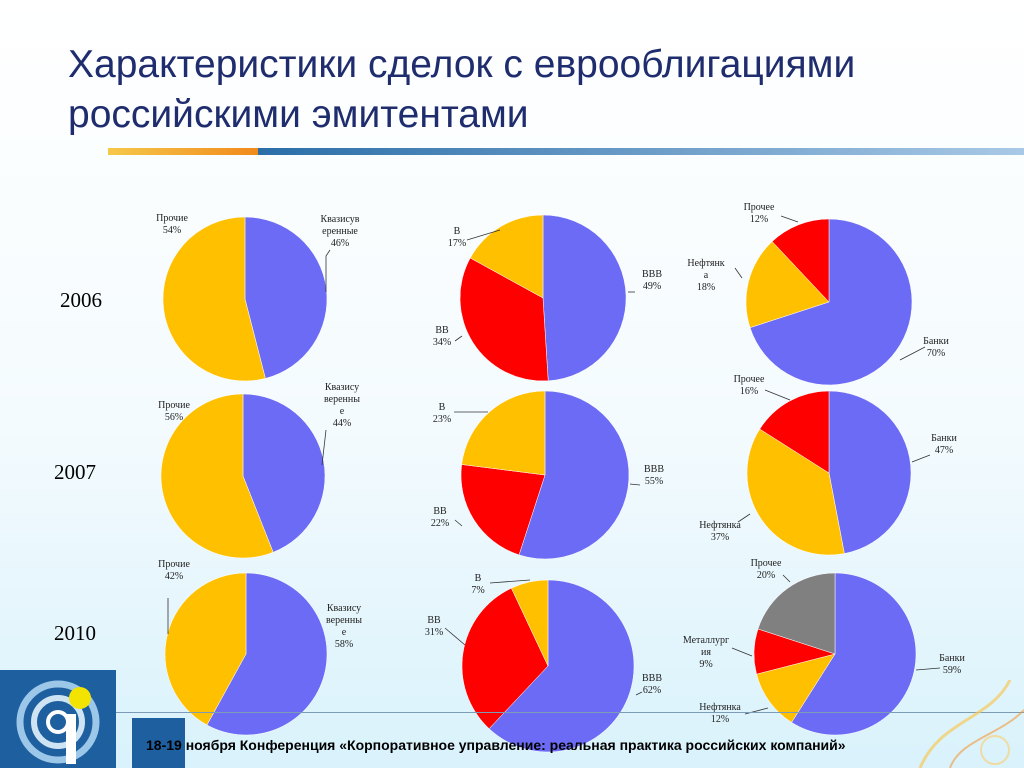 The image size is (1024, 773). Describe the element at coordinates (174, 570) in the screenshot. I see `pie-label-2010-issuer_type-1: Прочие 42%` at that location.